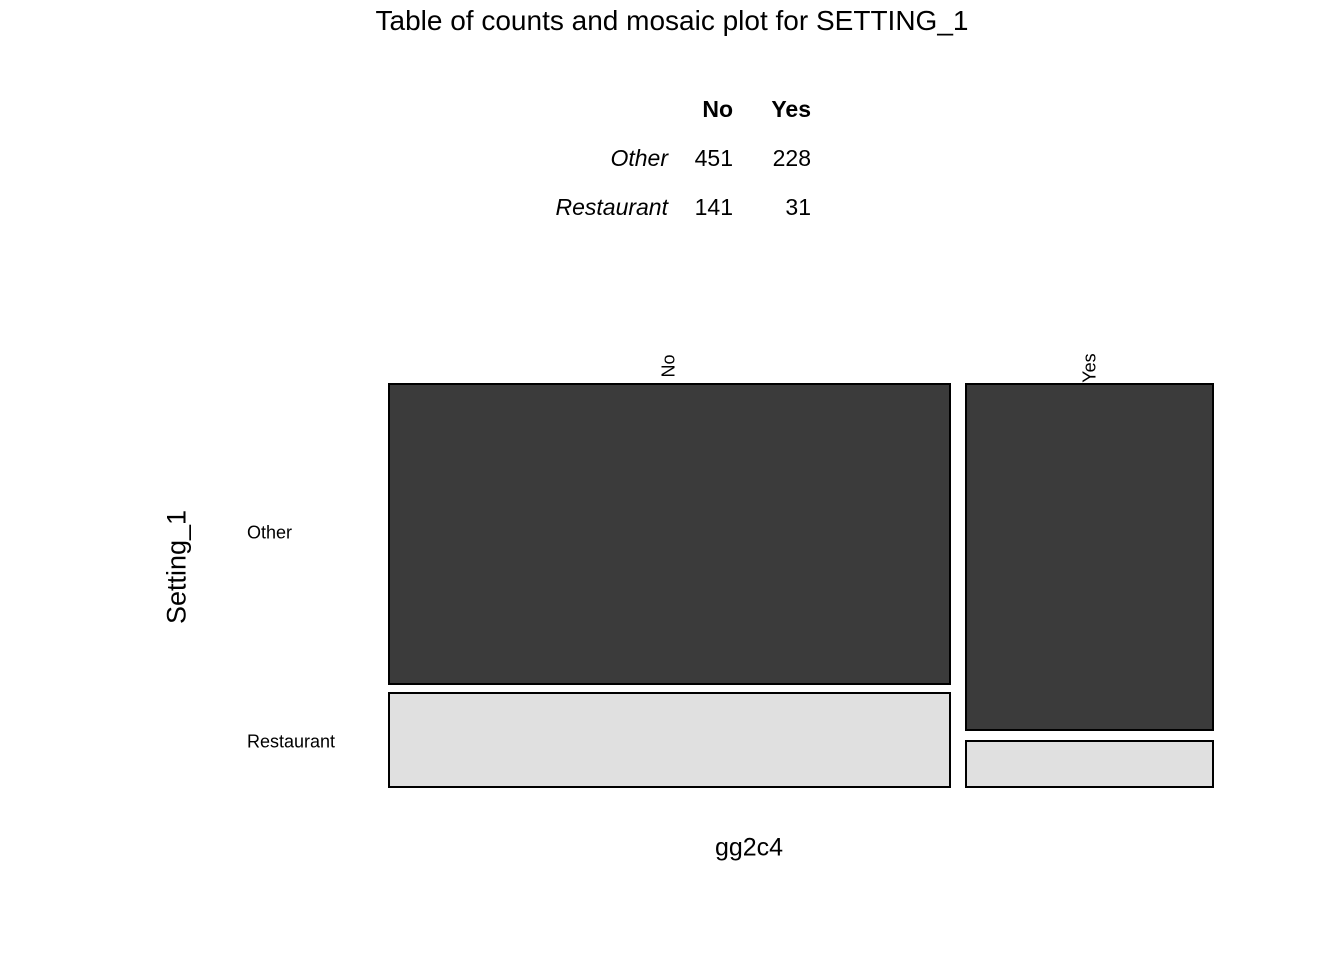 This screenshot has width=1344, height=960. I want to click on table-row-restaurant: Restaurant 141 31, so click(615, 207).